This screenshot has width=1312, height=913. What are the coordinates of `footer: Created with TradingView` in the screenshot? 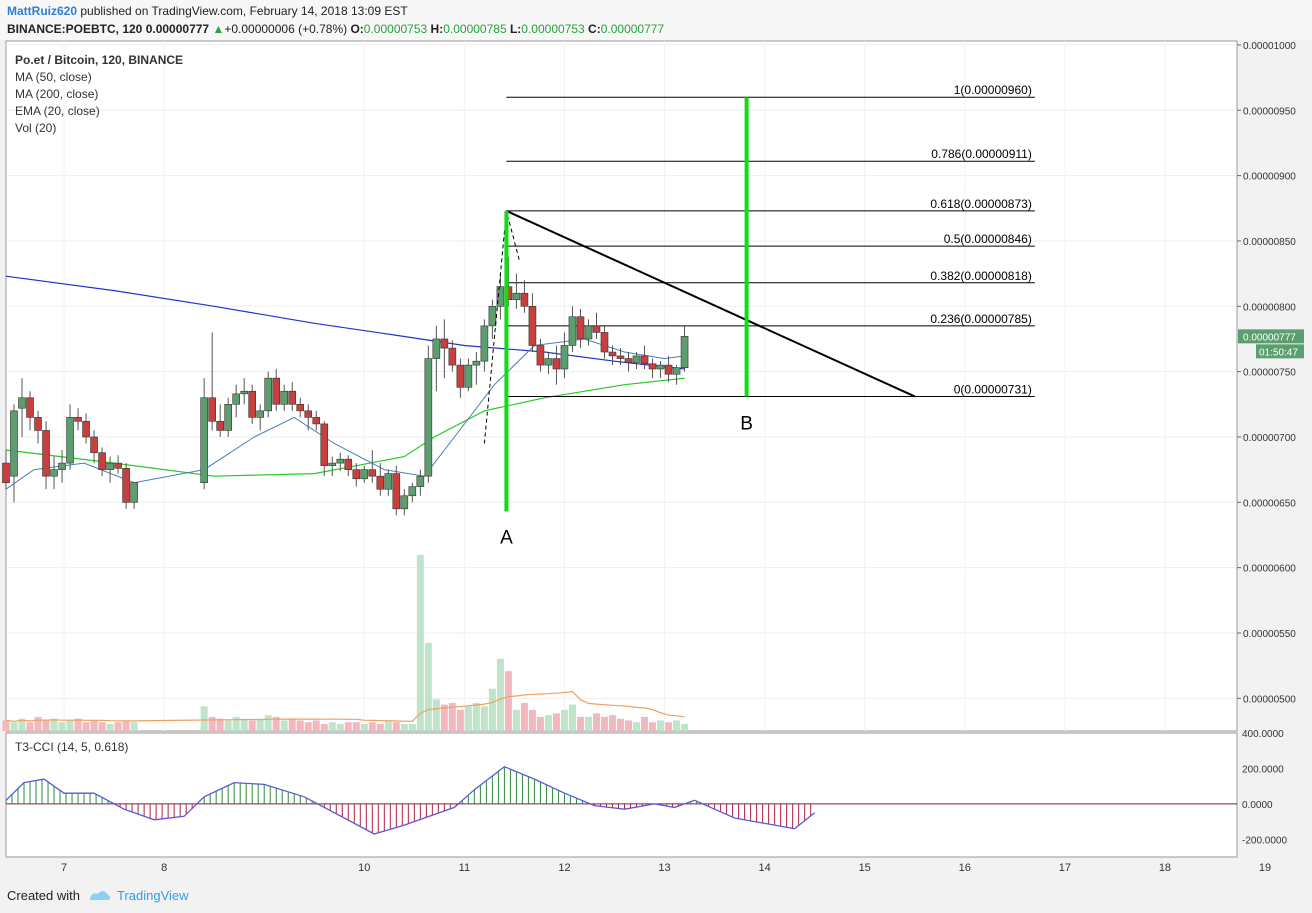 It's located at (656, 896).